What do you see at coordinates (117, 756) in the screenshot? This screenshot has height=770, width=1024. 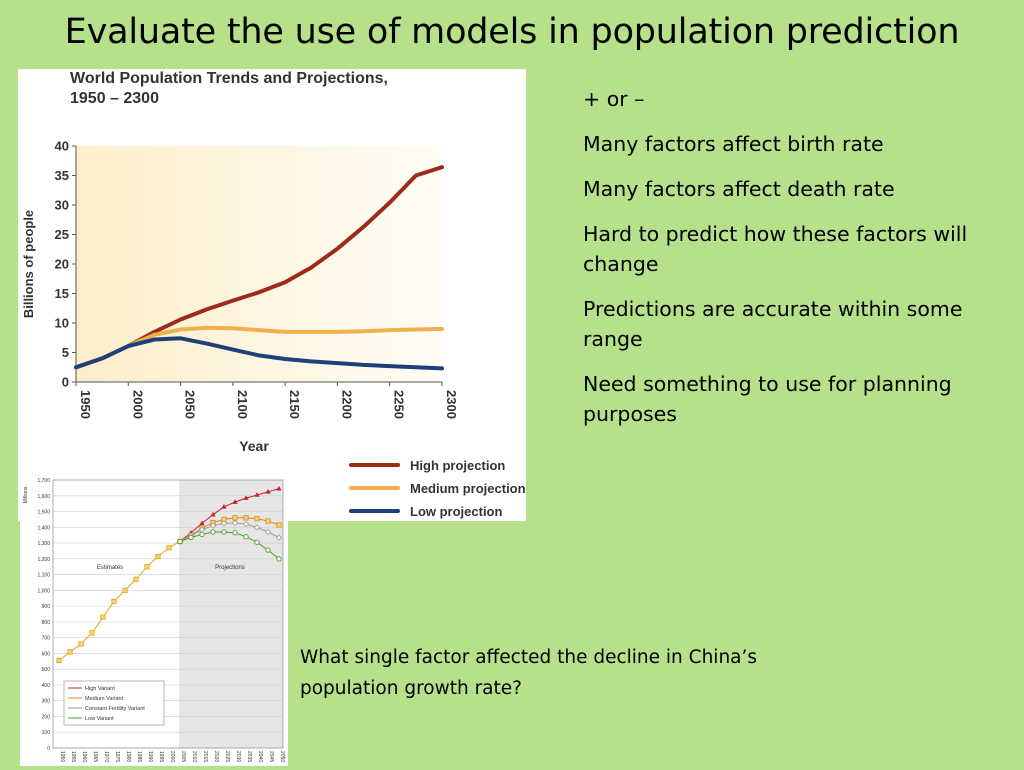 I see `chart2-x-tick-label: 1975` at bounding box center [117, 756].